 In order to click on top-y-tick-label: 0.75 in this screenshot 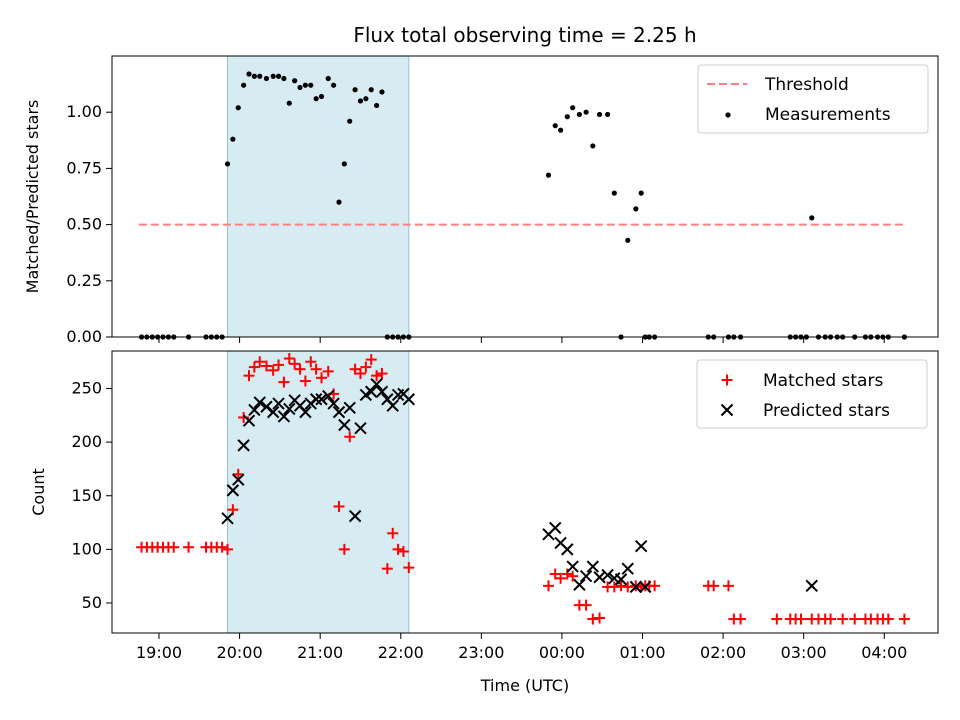, I will do `click(84, 167)`.